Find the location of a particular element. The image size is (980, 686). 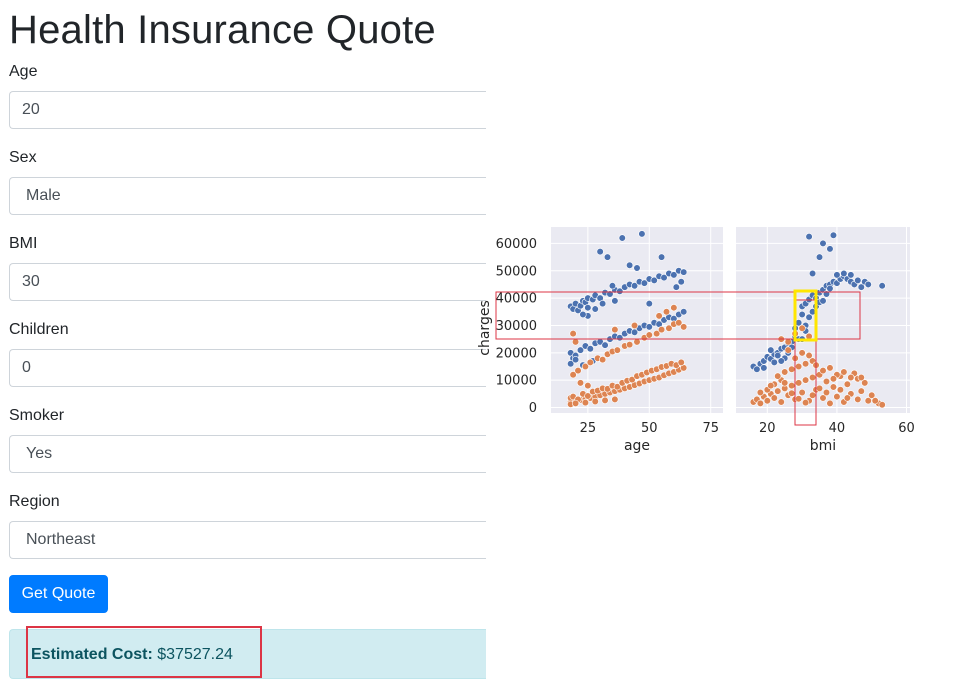

y-tick-label: 40000 is located at coordinates (516, 299).